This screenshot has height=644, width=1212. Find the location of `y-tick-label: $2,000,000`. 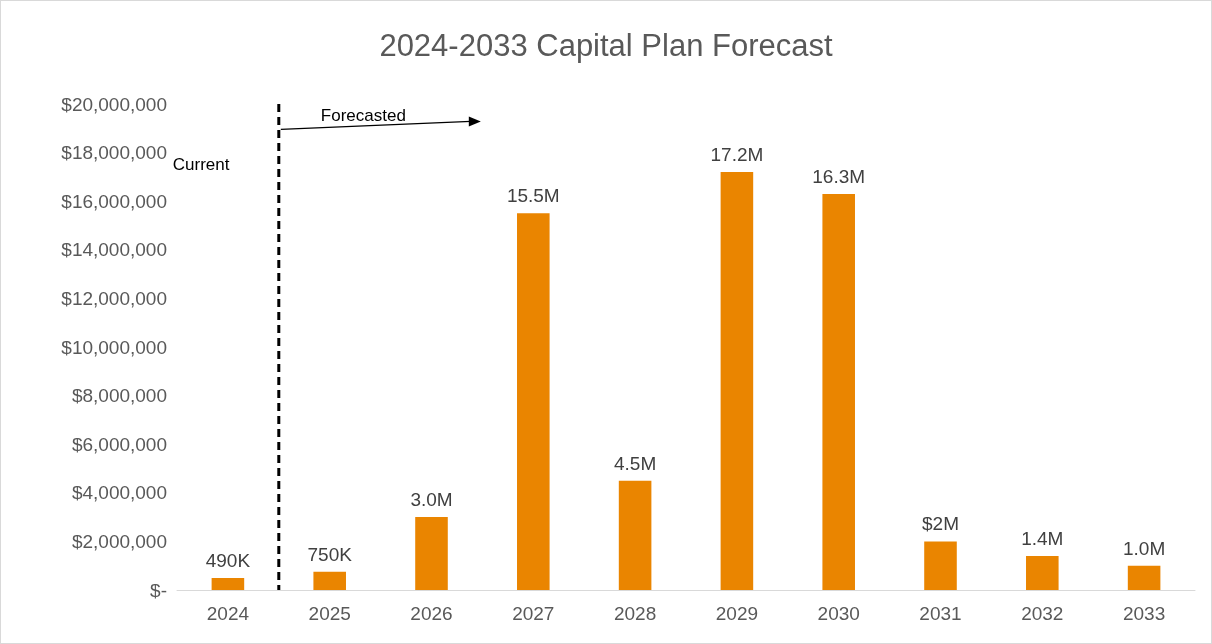

y-tick-label: $2,000,000 is located at coordinates (119, 541).